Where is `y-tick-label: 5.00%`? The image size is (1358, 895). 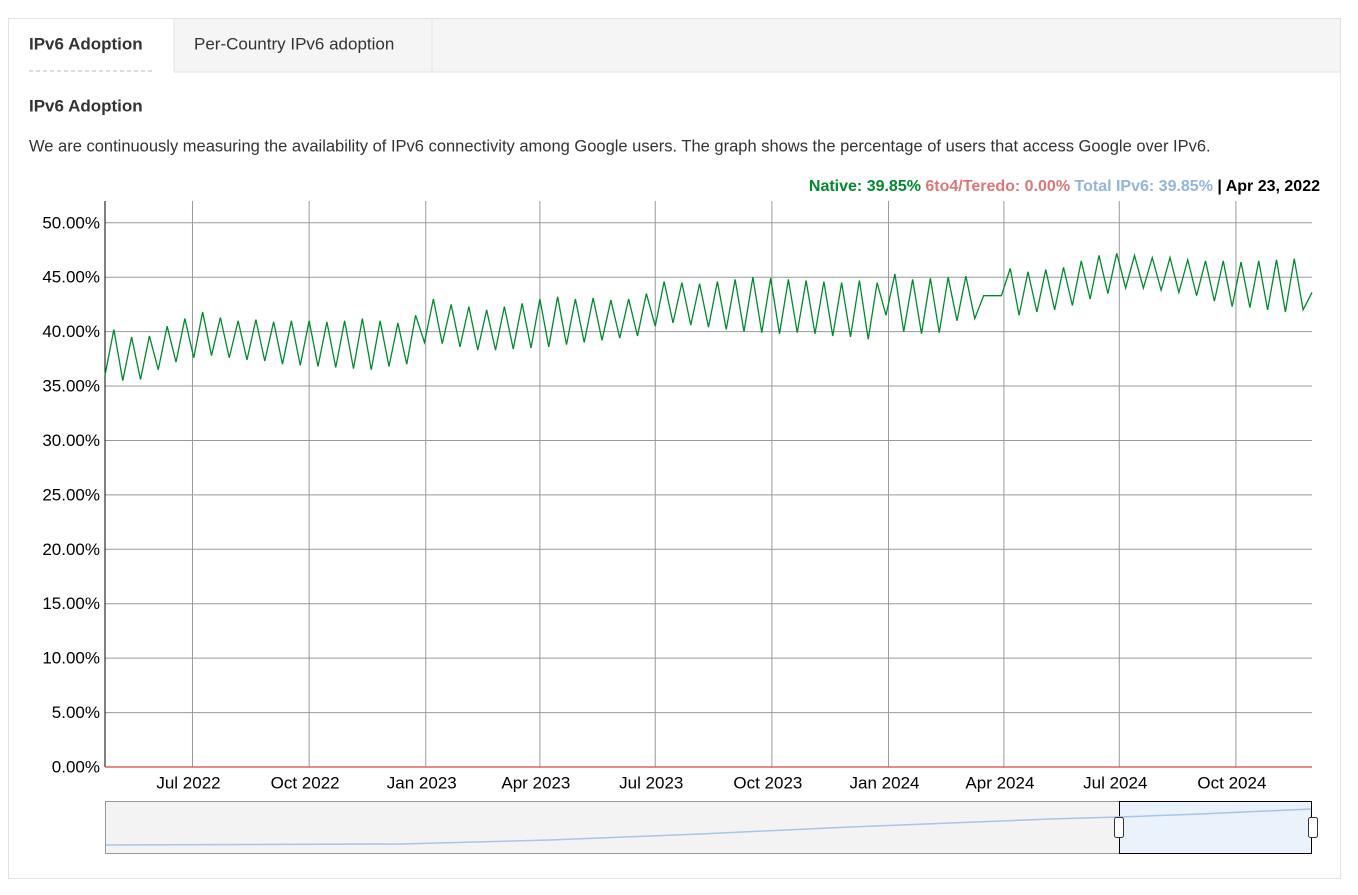 y-tick-label: 5.00% is located at coordinates (76, 712).